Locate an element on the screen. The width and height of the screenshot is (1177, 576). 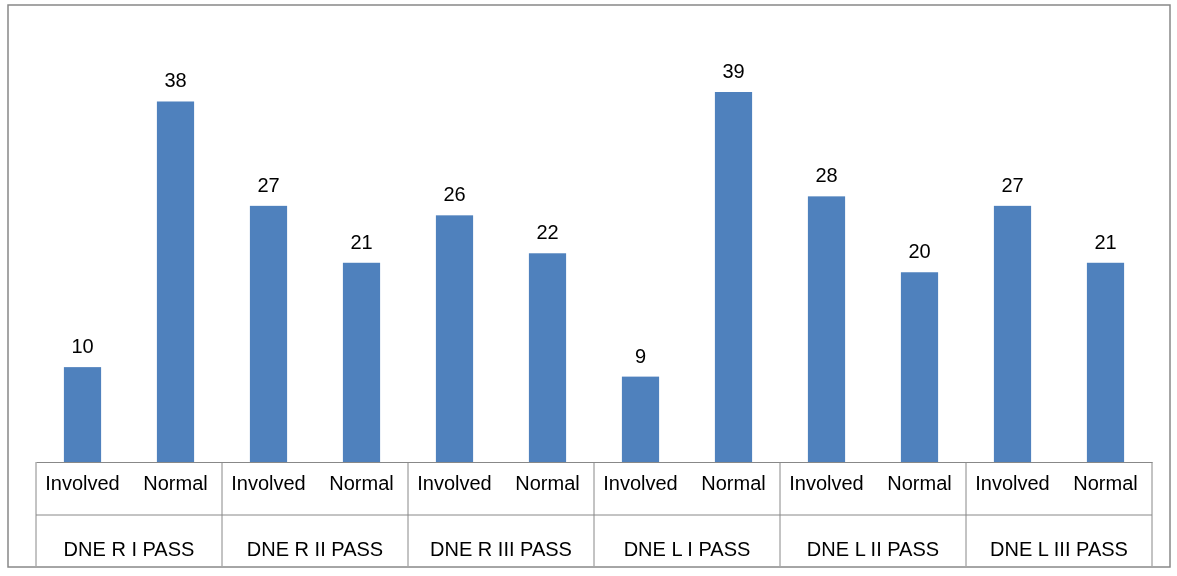
data-label: 22 is located at coordinates (547, 232).